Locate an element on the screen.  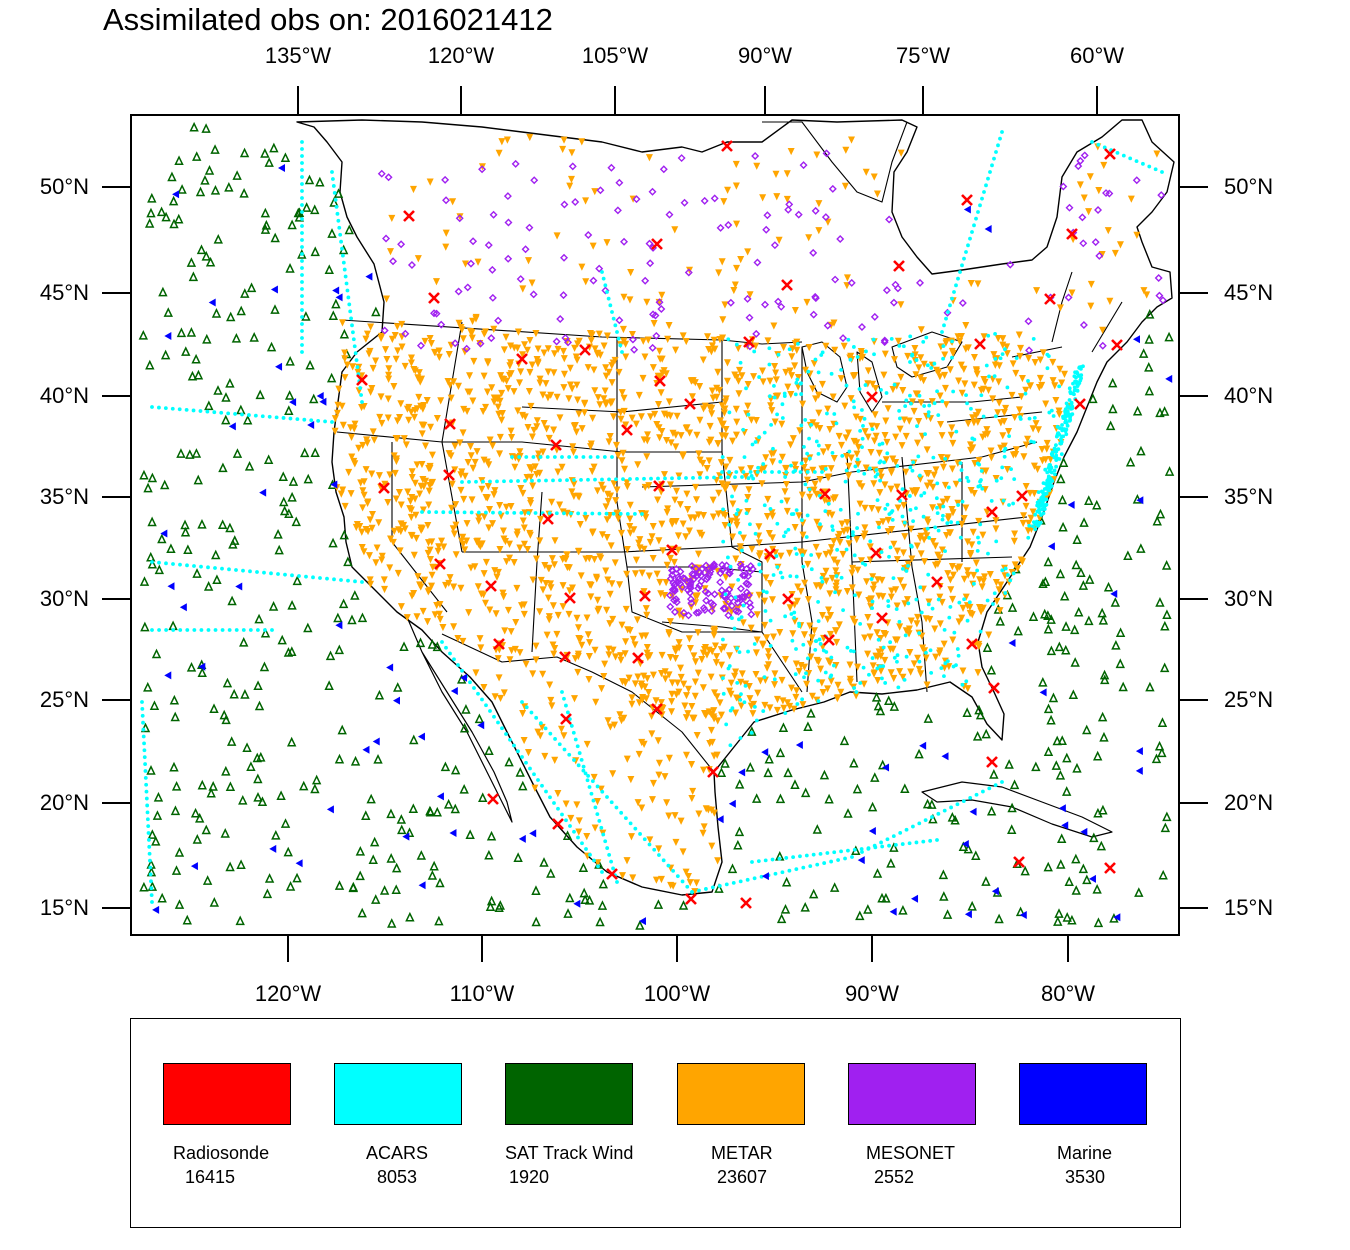
legend-count: 23607 is located at coordinates (742, 1177).